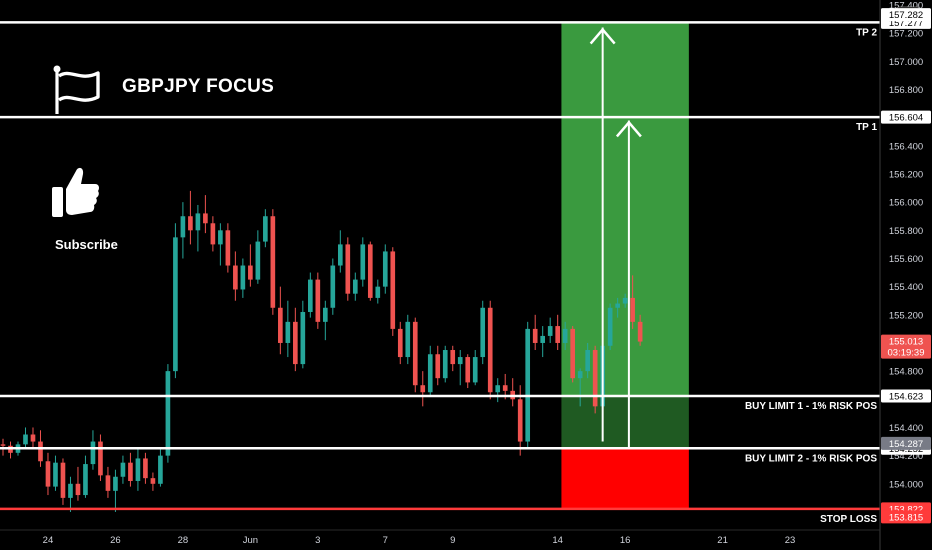 This screenshot has width=932, height=550. What do you see at coordinates (906, 428) in the screenshot?
I see `y-tick-label: 154.400` at bounding box center [906, 428].